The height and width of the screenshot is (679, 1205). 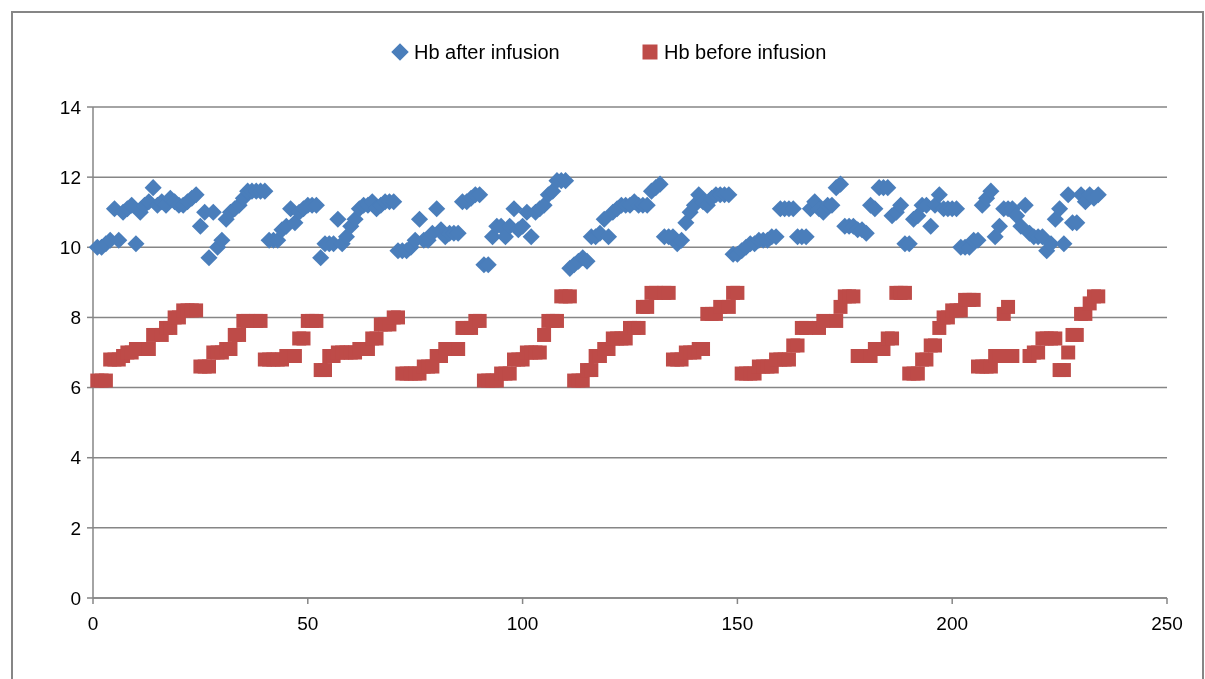 What do you see at coordinates (522, 623) in the screenshot?
I see `x-tick-label: 100` at bounding box center [522, 623].